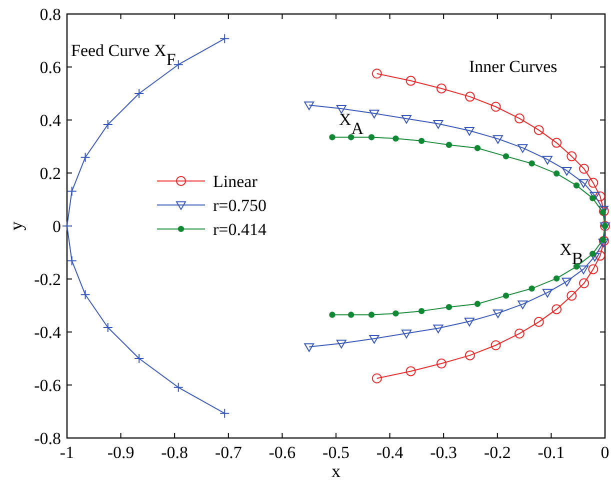  I want to click on legend-label: r=0.750, so click(239, 205).